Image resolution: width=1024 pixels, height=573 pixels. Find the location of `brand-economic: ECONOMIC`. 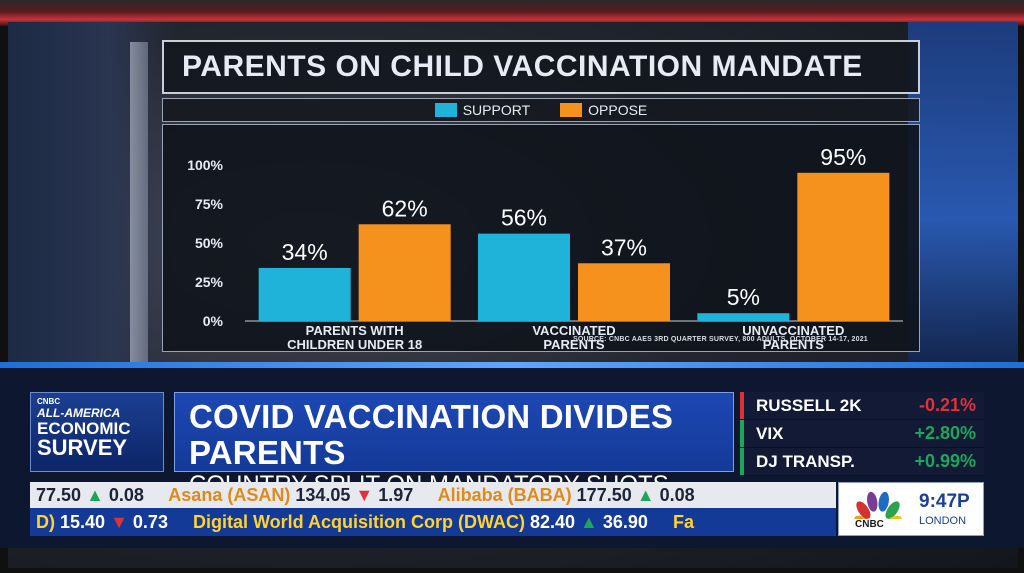

brand-economic: ECONOMIC is located at coordinates (84, 428).